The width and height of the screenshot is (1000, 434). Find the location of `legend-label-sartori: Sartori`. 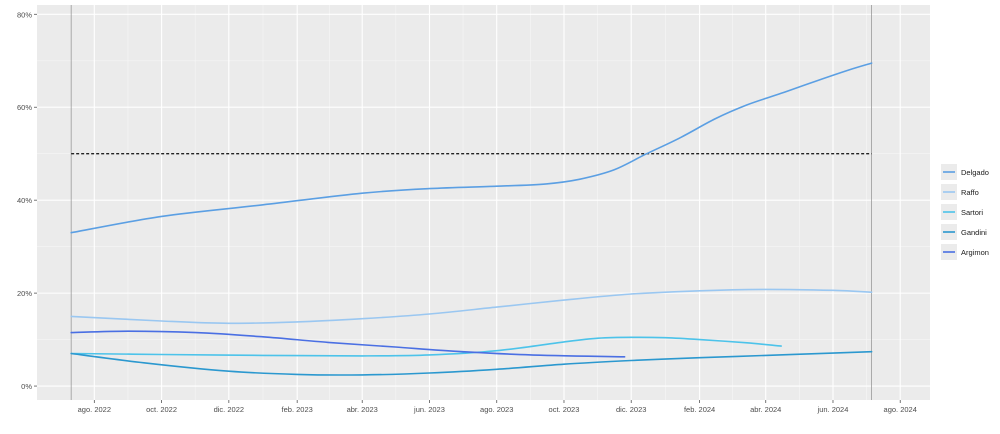

legend-label-sartori: Sartori is located at coordinates (972, 212).